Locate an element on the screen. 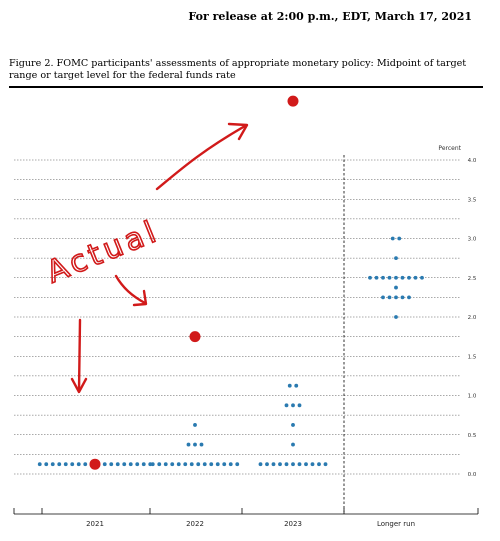 This screenshot has width=500, height=541. y-tick-label: 0.5 is located at coordinates (472, 436).